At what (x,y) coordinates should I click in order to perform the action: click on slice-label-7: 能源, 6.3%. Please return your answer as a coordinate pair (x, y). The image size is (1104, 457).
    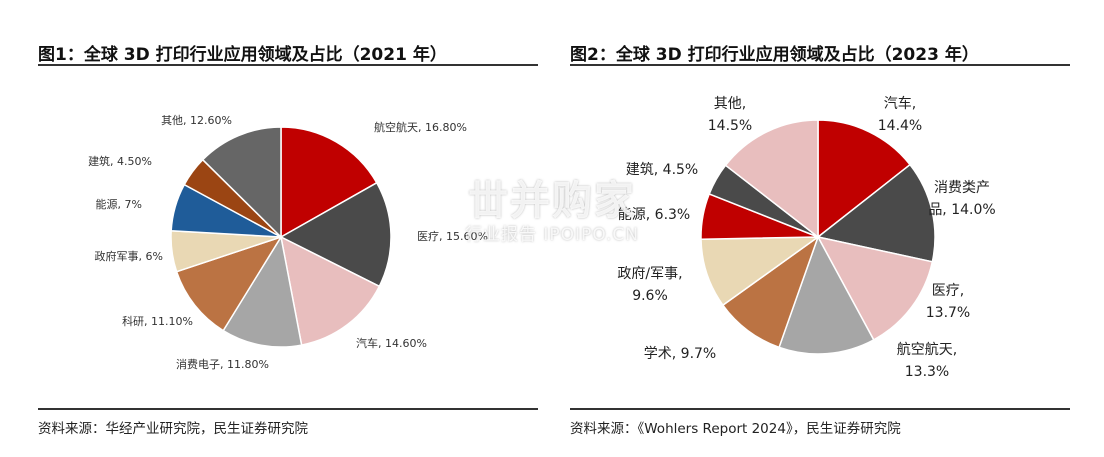
    Looking at the image, I should click on (654, 215).